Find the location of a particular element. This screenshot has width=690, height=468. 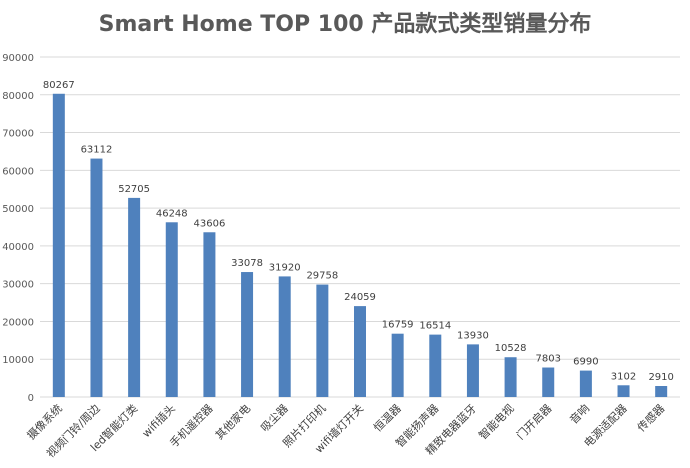

y-tick-label: 30000 is located at coordinates (18, 285).